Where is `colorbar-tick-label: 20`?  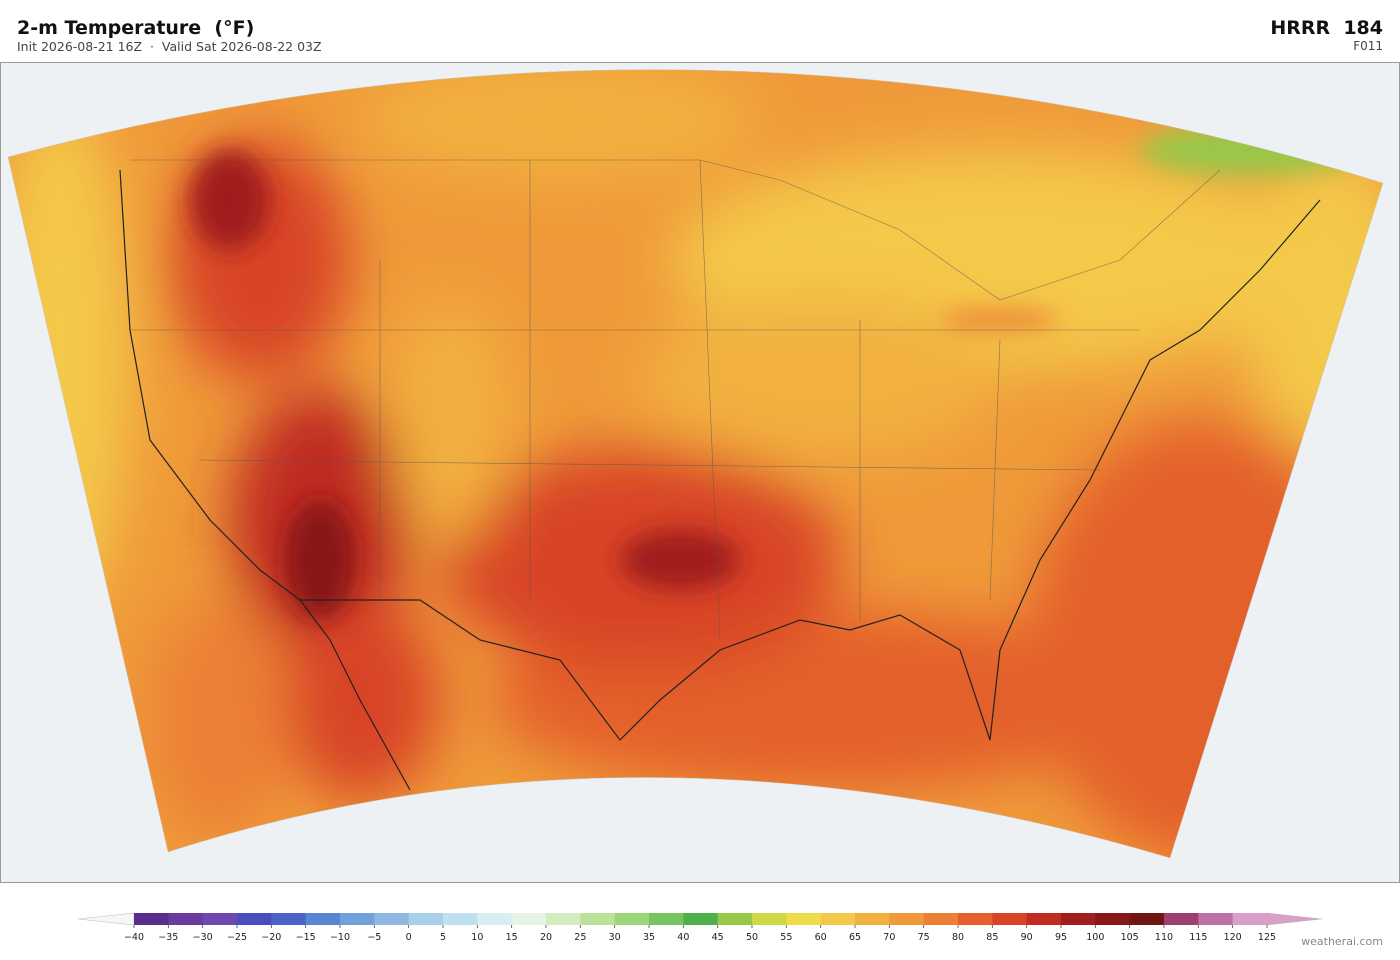 colorbar-tick-label: 20 is located at coordinates (546, 937).